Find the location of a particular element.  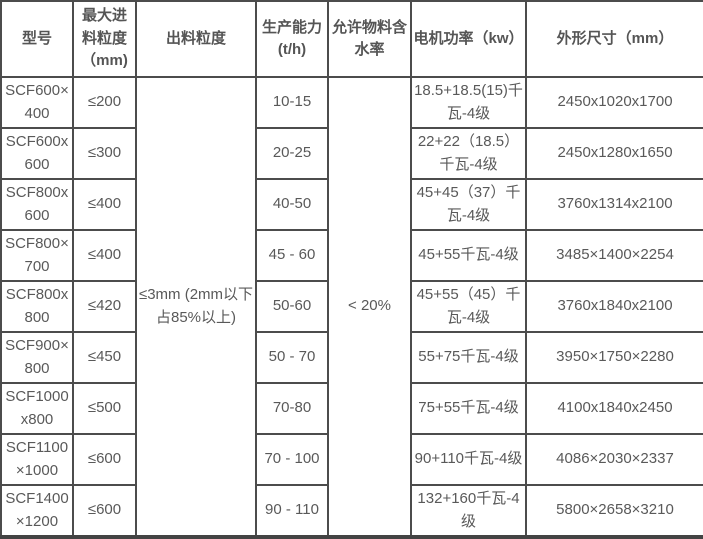

cell-model: SCF1000x800 is located at coordinates (37, 408).